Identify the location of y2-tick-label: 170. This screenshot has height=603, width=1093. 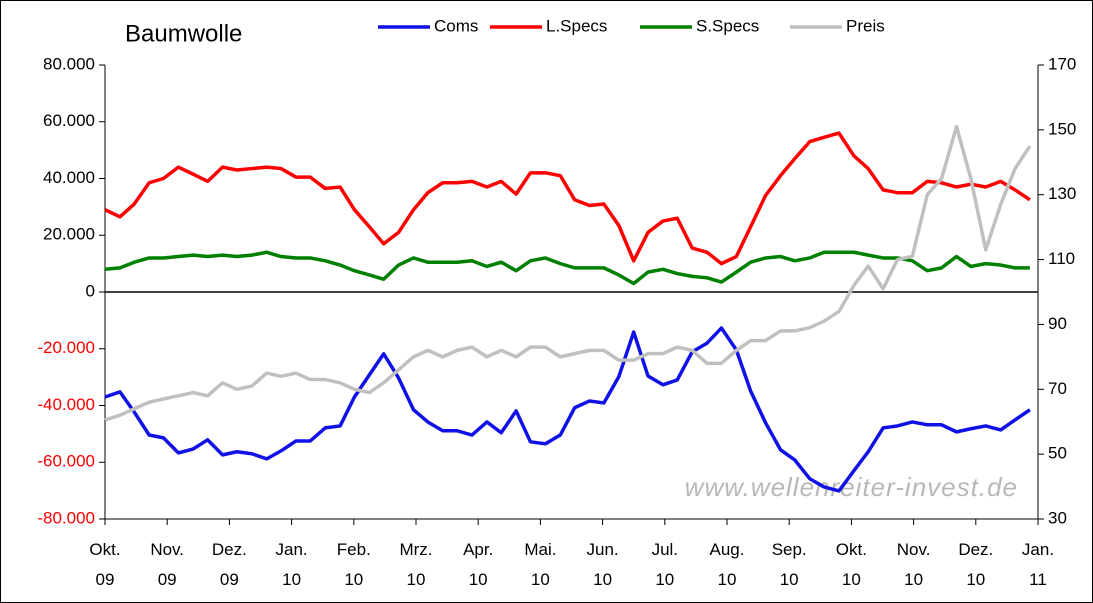
(1062, 63).